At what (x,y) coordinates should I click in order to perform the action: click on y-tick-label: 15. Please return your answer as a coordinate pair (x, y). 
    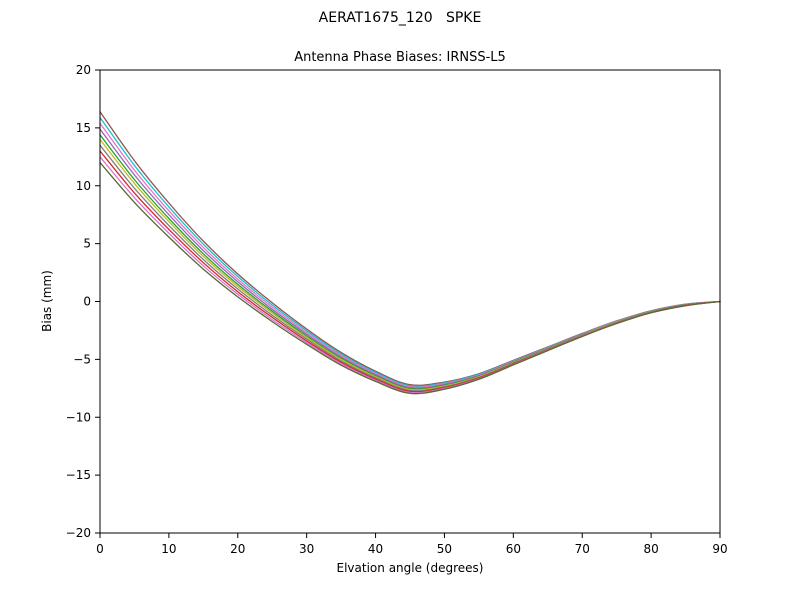
    Looking at the image, I should click on (83, 128).